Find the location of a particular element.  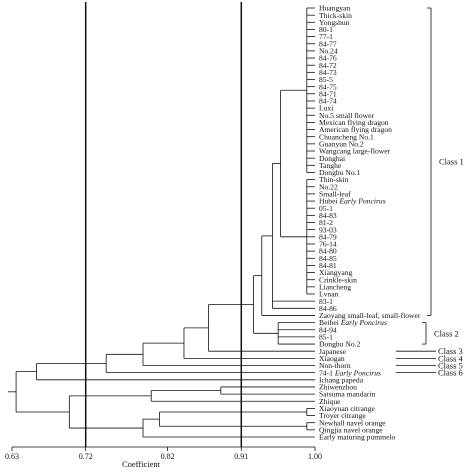

leaf-name: Xiaoyuan citrange is located at coordinates (347, 408).